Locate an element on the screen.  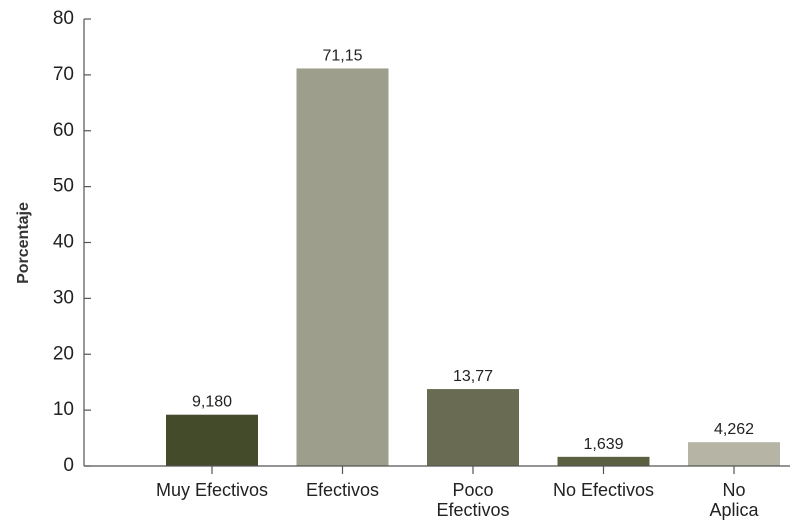
x-tick-label: No Efectivos is located at coordinates (603, 490).